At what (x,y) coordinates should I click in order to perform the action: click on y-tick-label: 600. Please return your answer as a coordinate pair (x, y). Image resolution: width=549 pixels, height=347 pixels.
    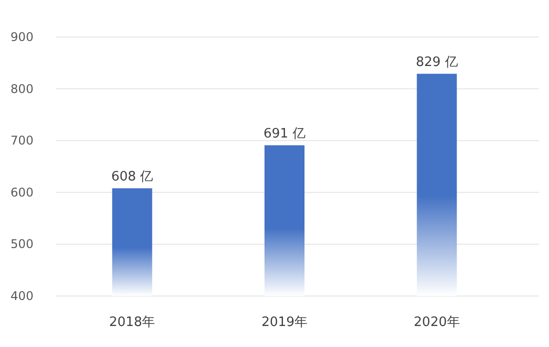
    Looking at the image, I should click on (22, 192).